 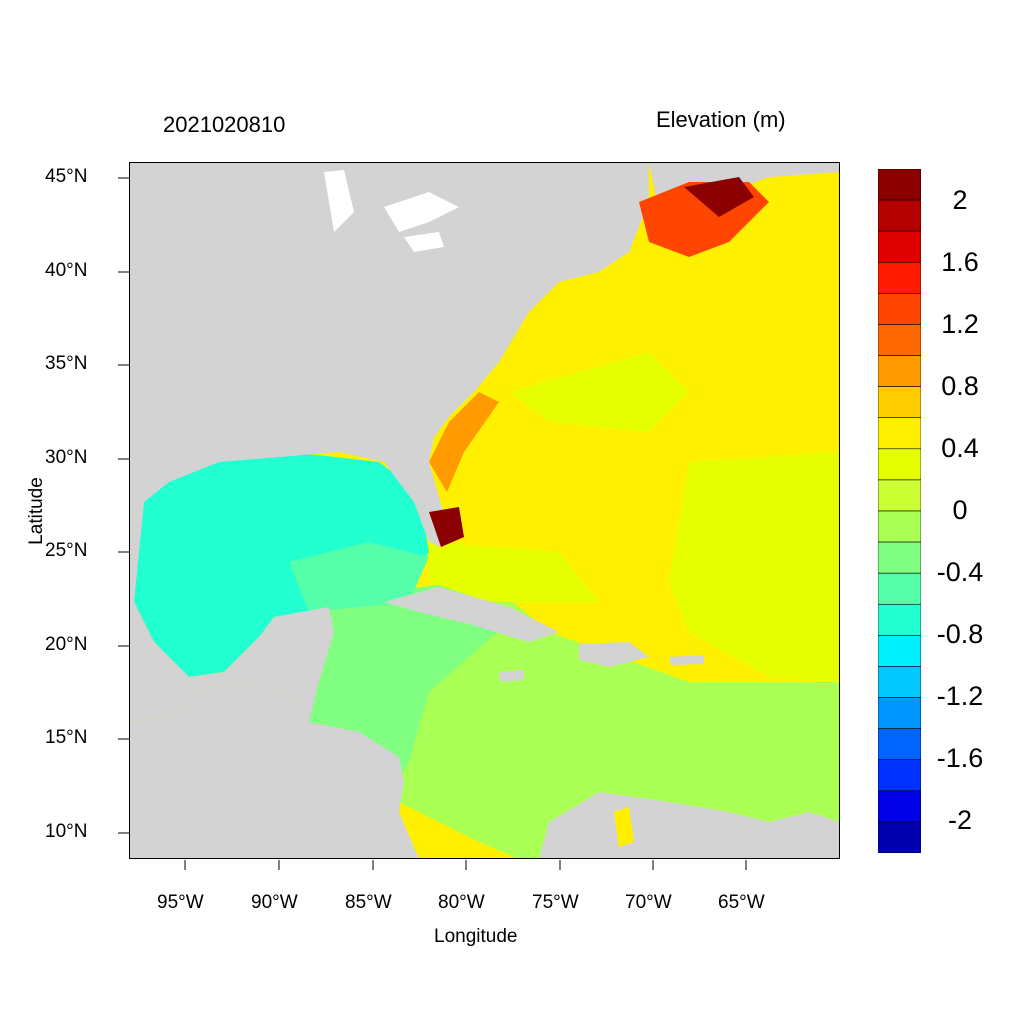 What do you see at coordinates (959, 820) in the screenshot?
I see `colorbar-label: -2` at bounding box center [959, 820].